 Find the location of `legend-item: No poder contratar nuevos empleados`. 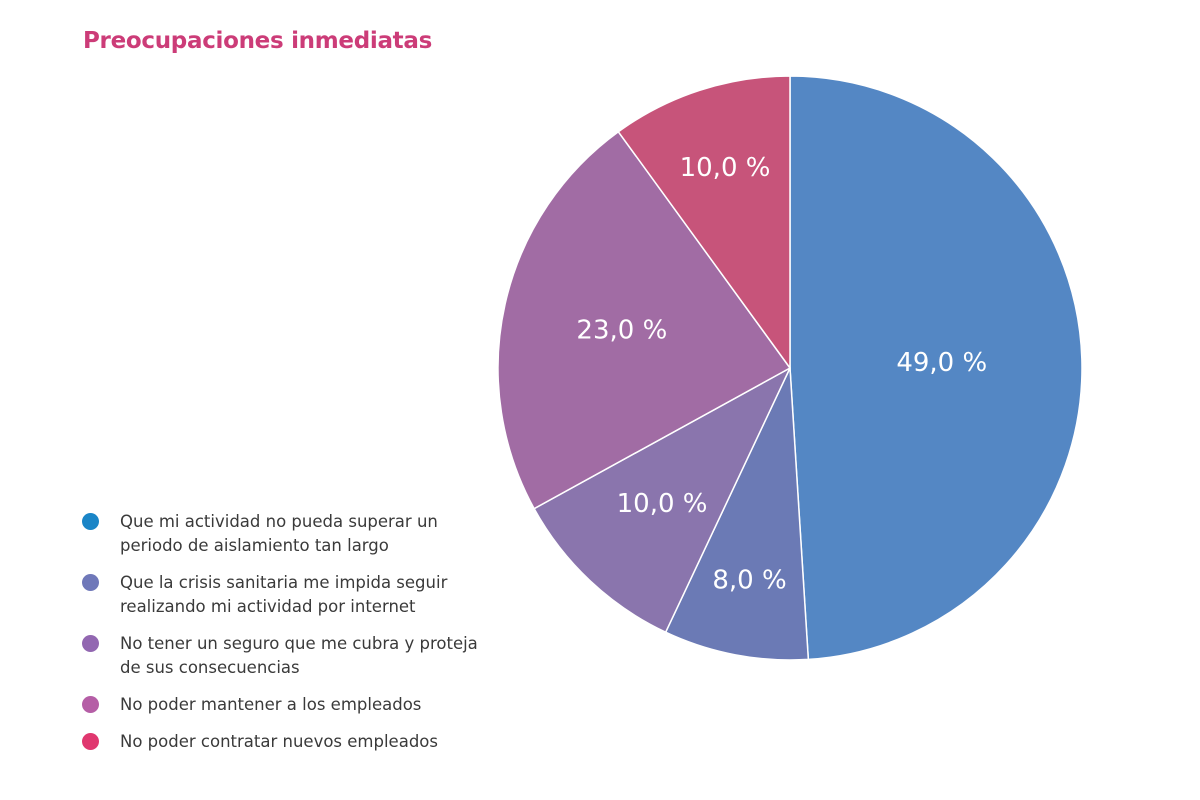

legend-item: No poder contratar nuevos empleados is located at coordinates (282, 742).